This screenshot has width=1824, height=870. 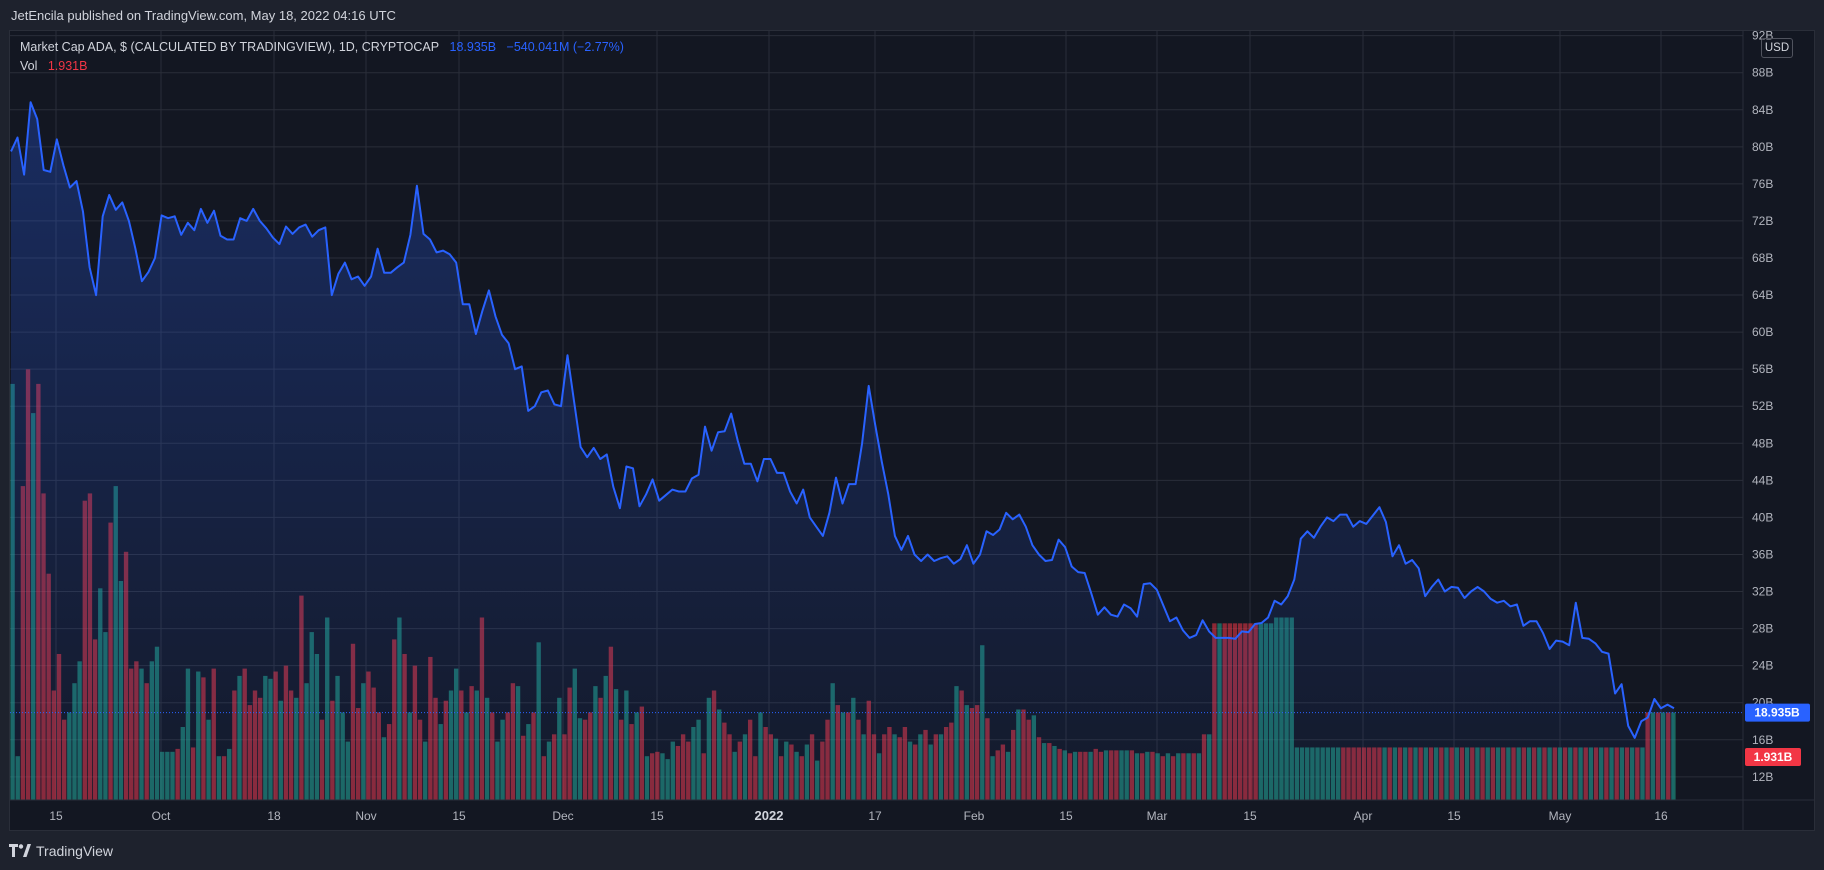 What do you see at coordinates (1762, 517) in the screenshot?
I see `y-tick-label: 40B` at bounding box center [1762, 517].